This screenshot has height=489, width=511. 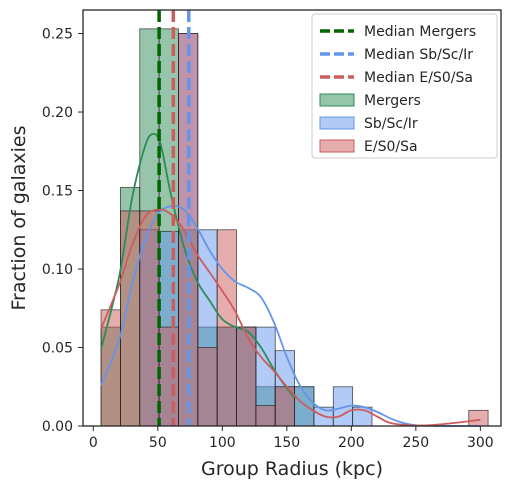 I want to click on y-tick-label: 0.05, so click(x=57, y=349).